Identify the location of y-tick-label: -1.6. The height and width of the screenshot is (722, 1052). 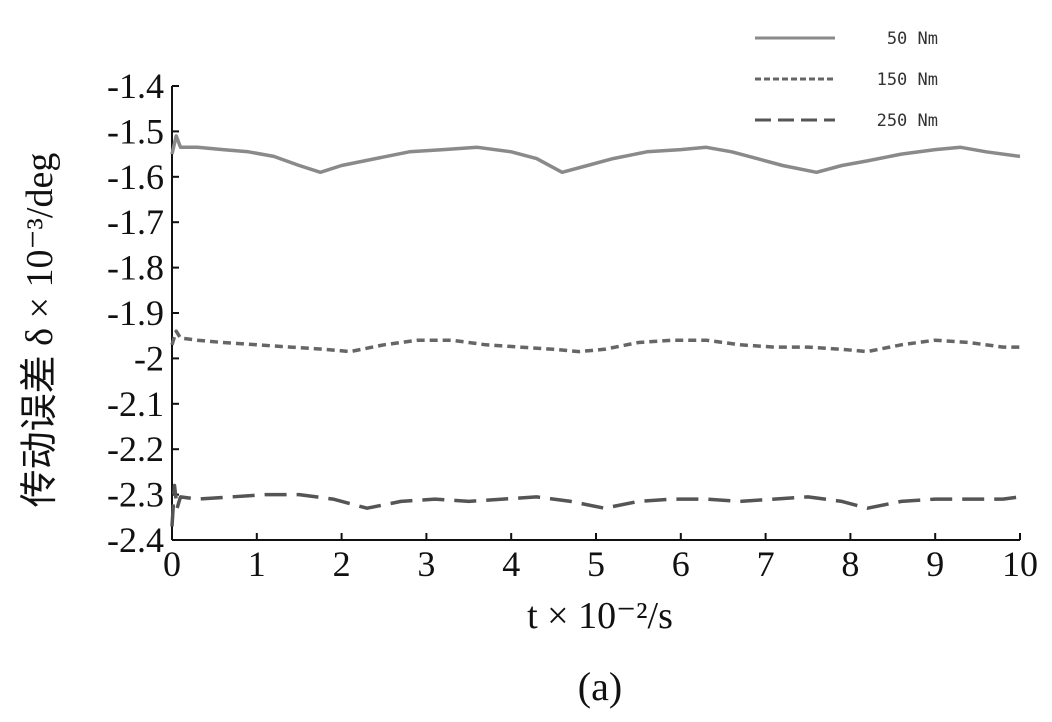
(135, 177).